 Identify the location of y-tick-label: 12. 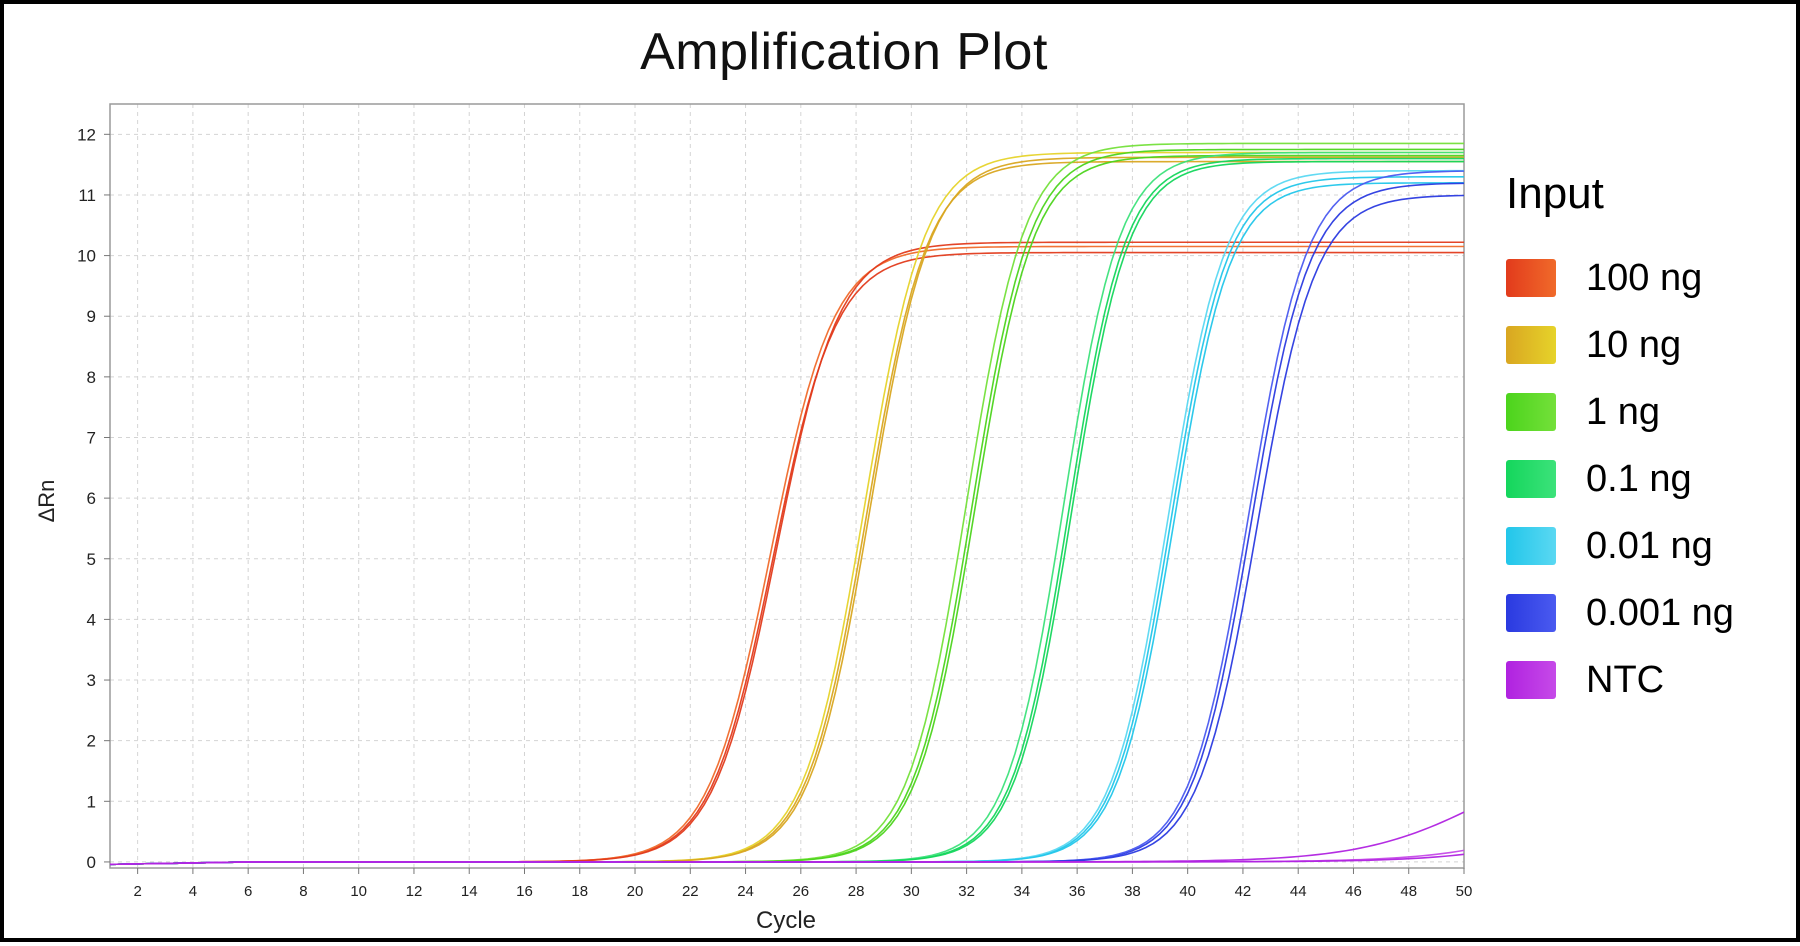
(86, 134).